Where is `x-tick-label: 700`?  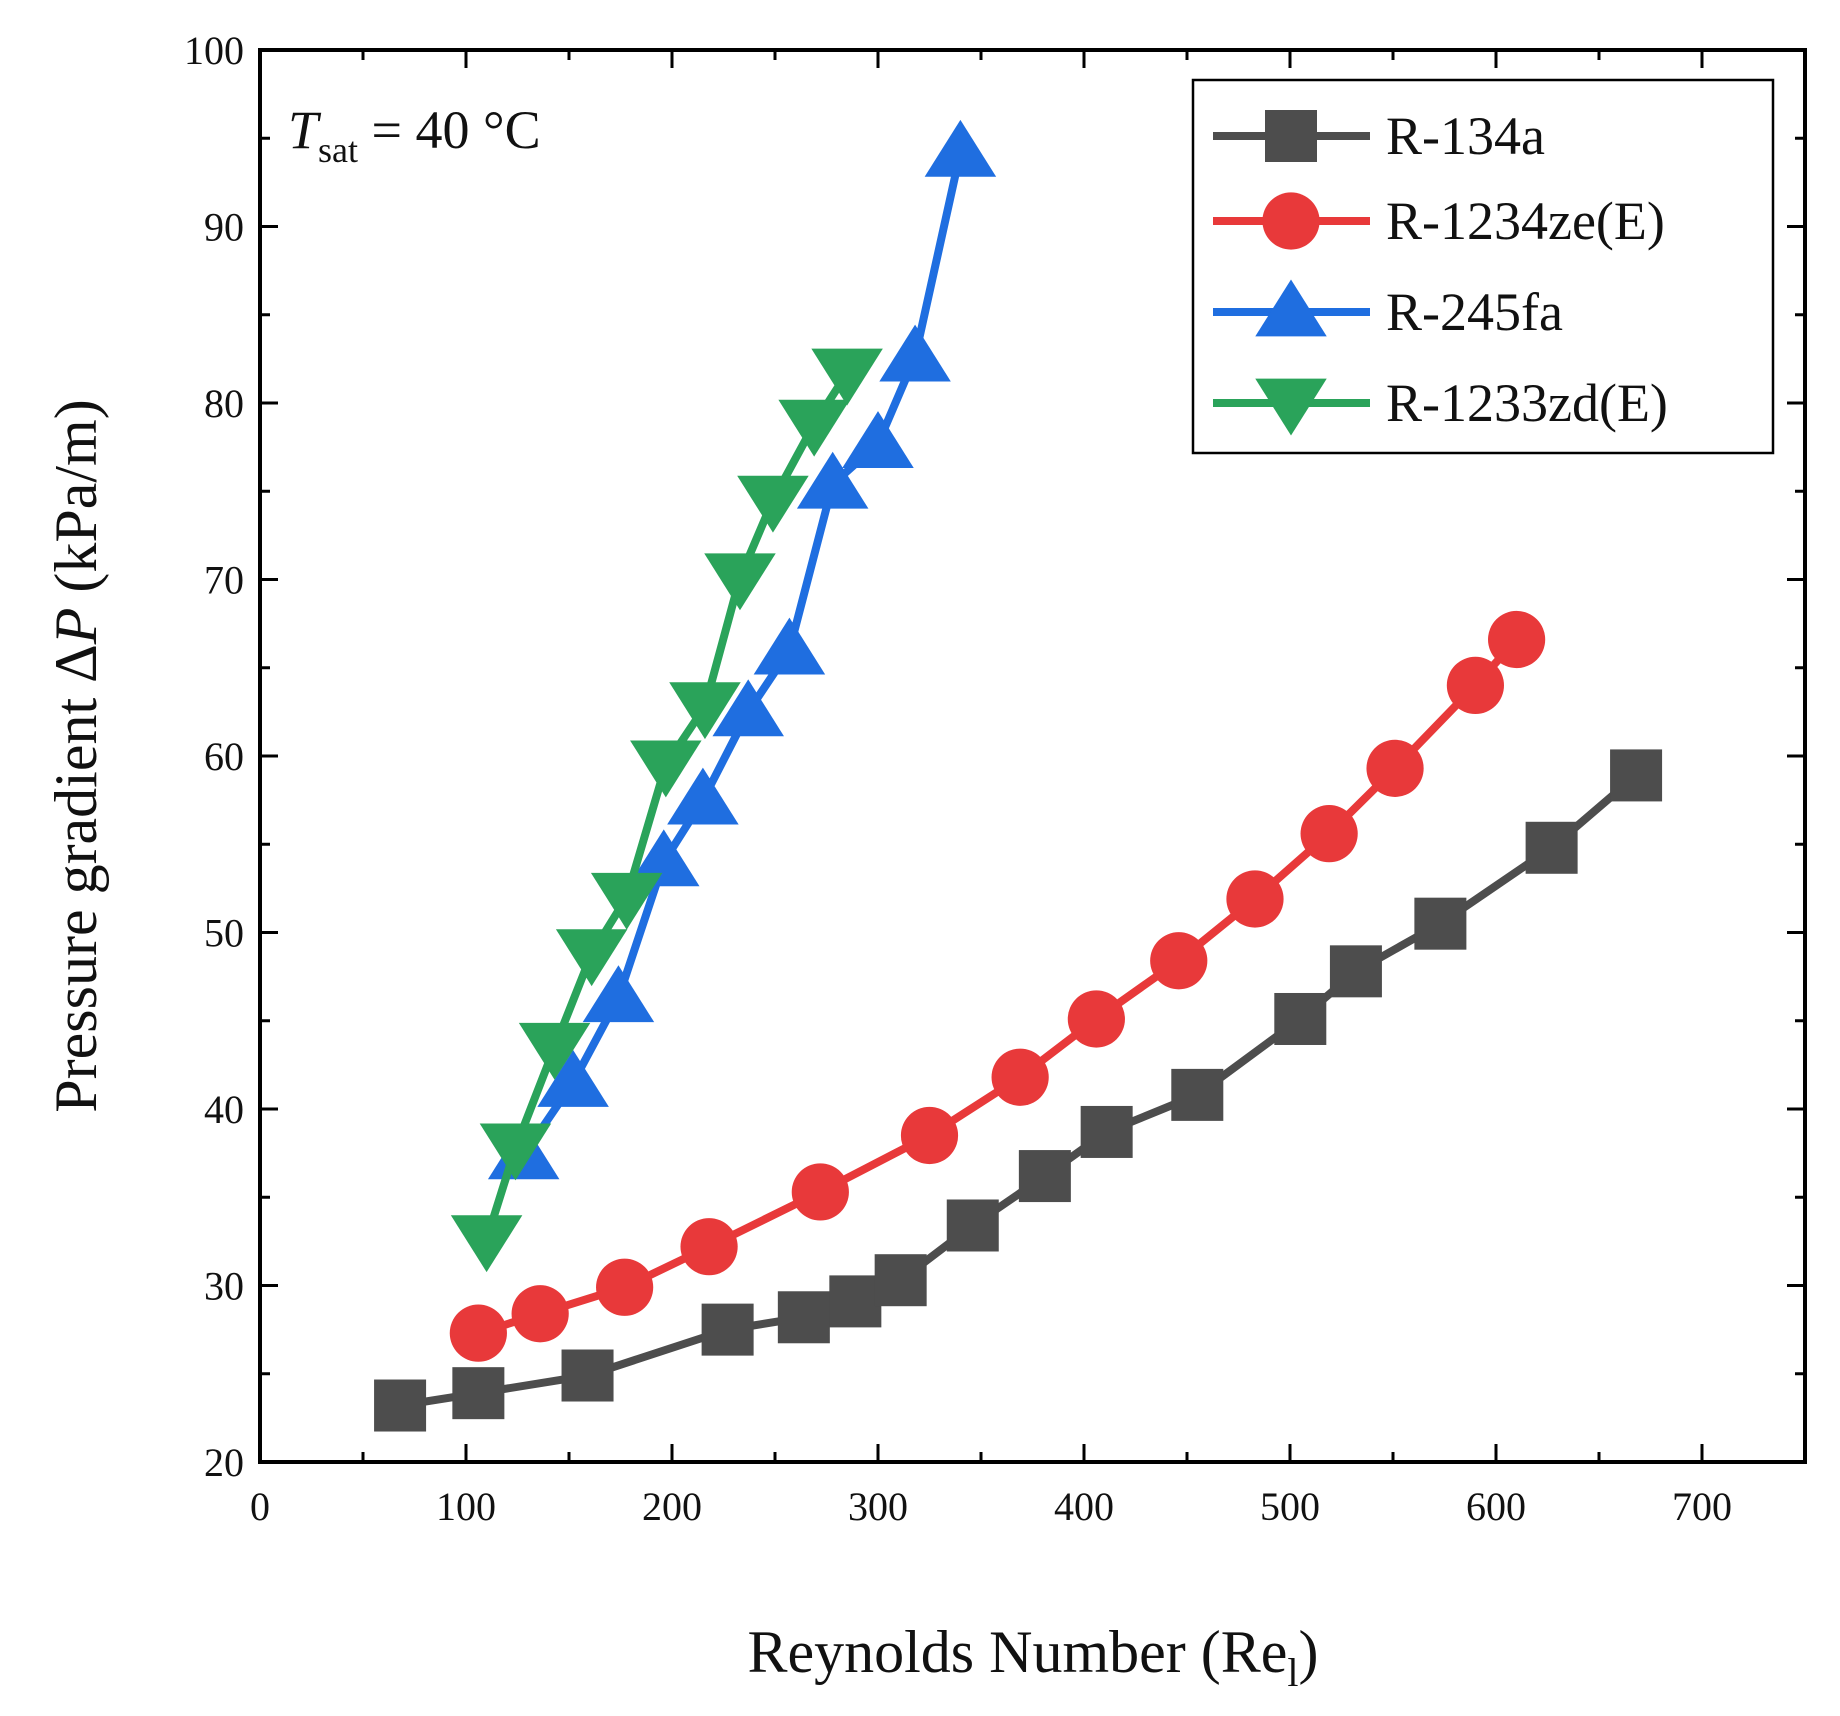
x-tick-label: 700 is located at coordinates (1702, 1506).